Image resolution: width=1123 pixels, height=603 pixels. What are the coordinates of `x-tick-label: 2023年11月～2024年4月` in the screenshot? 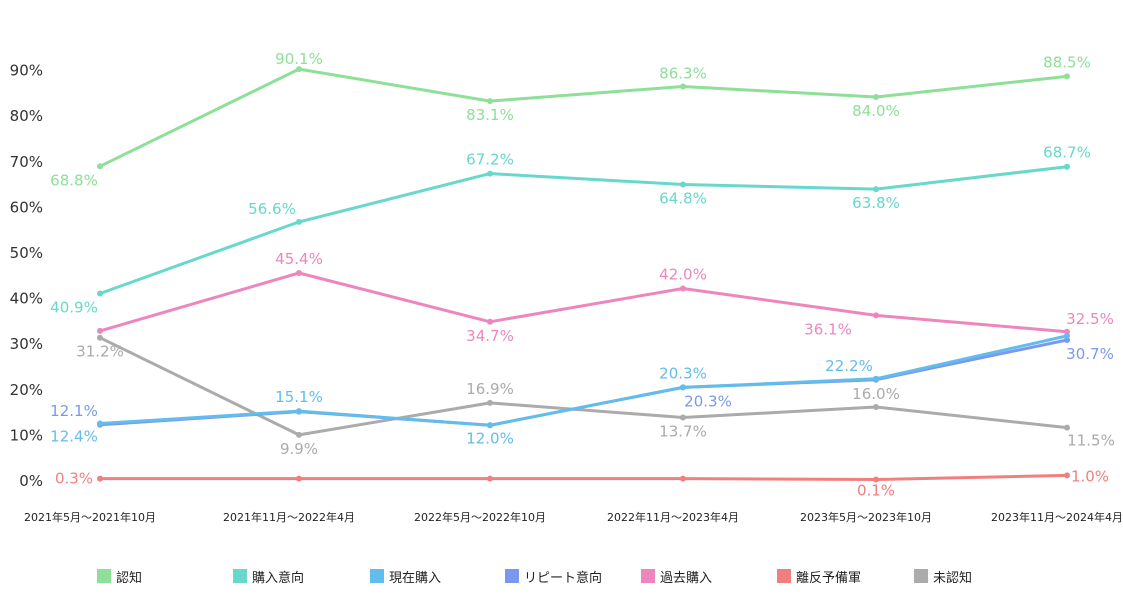 It's located at (1057, 517).